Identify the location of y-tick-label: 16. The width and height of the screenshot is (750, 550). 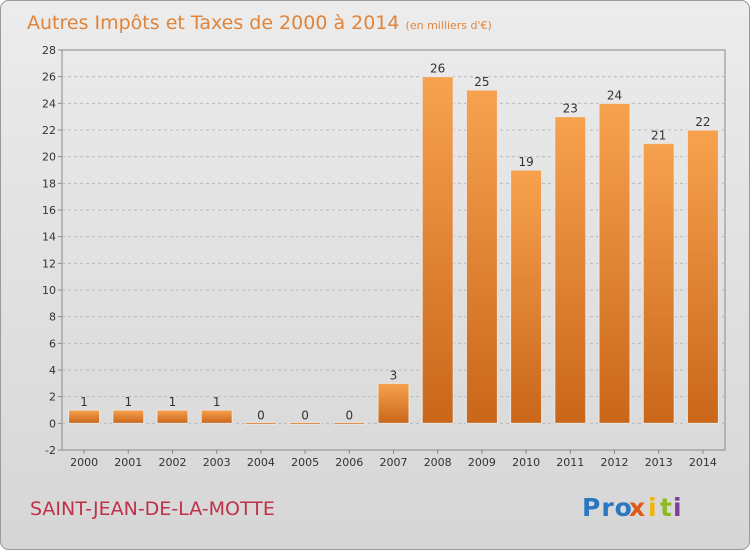
(49, 210).